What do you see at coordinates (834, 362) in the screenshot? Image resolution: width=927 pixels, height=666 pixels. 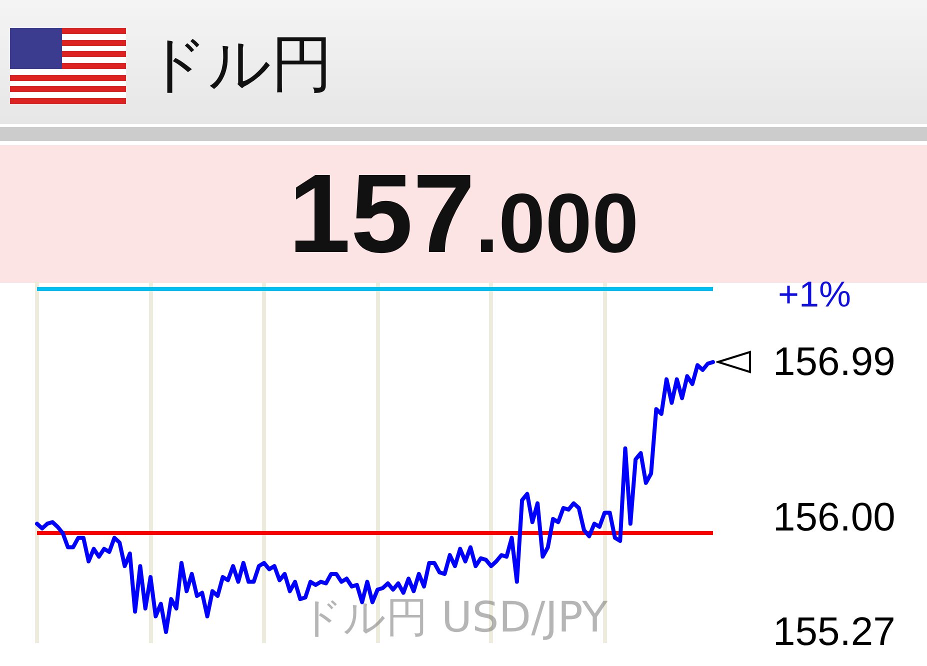 I see `y-tick-label: 156.99` at bounding box center [834, 362].